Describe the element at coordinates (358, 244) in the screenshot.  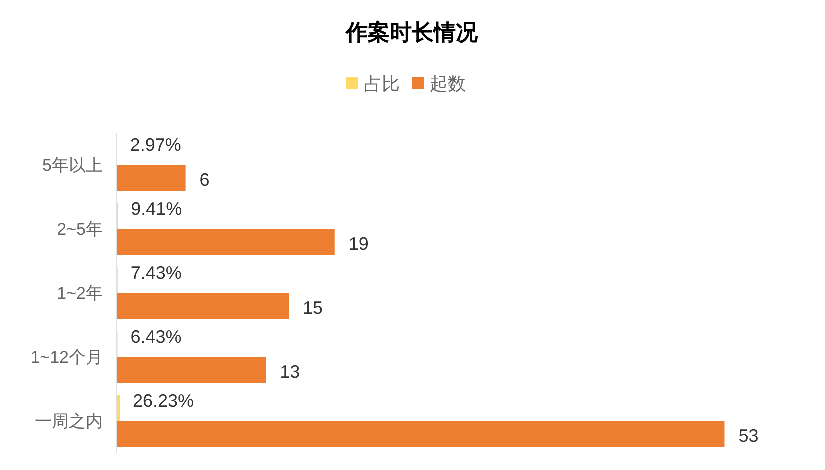
I see `data-label: 19` at that location.